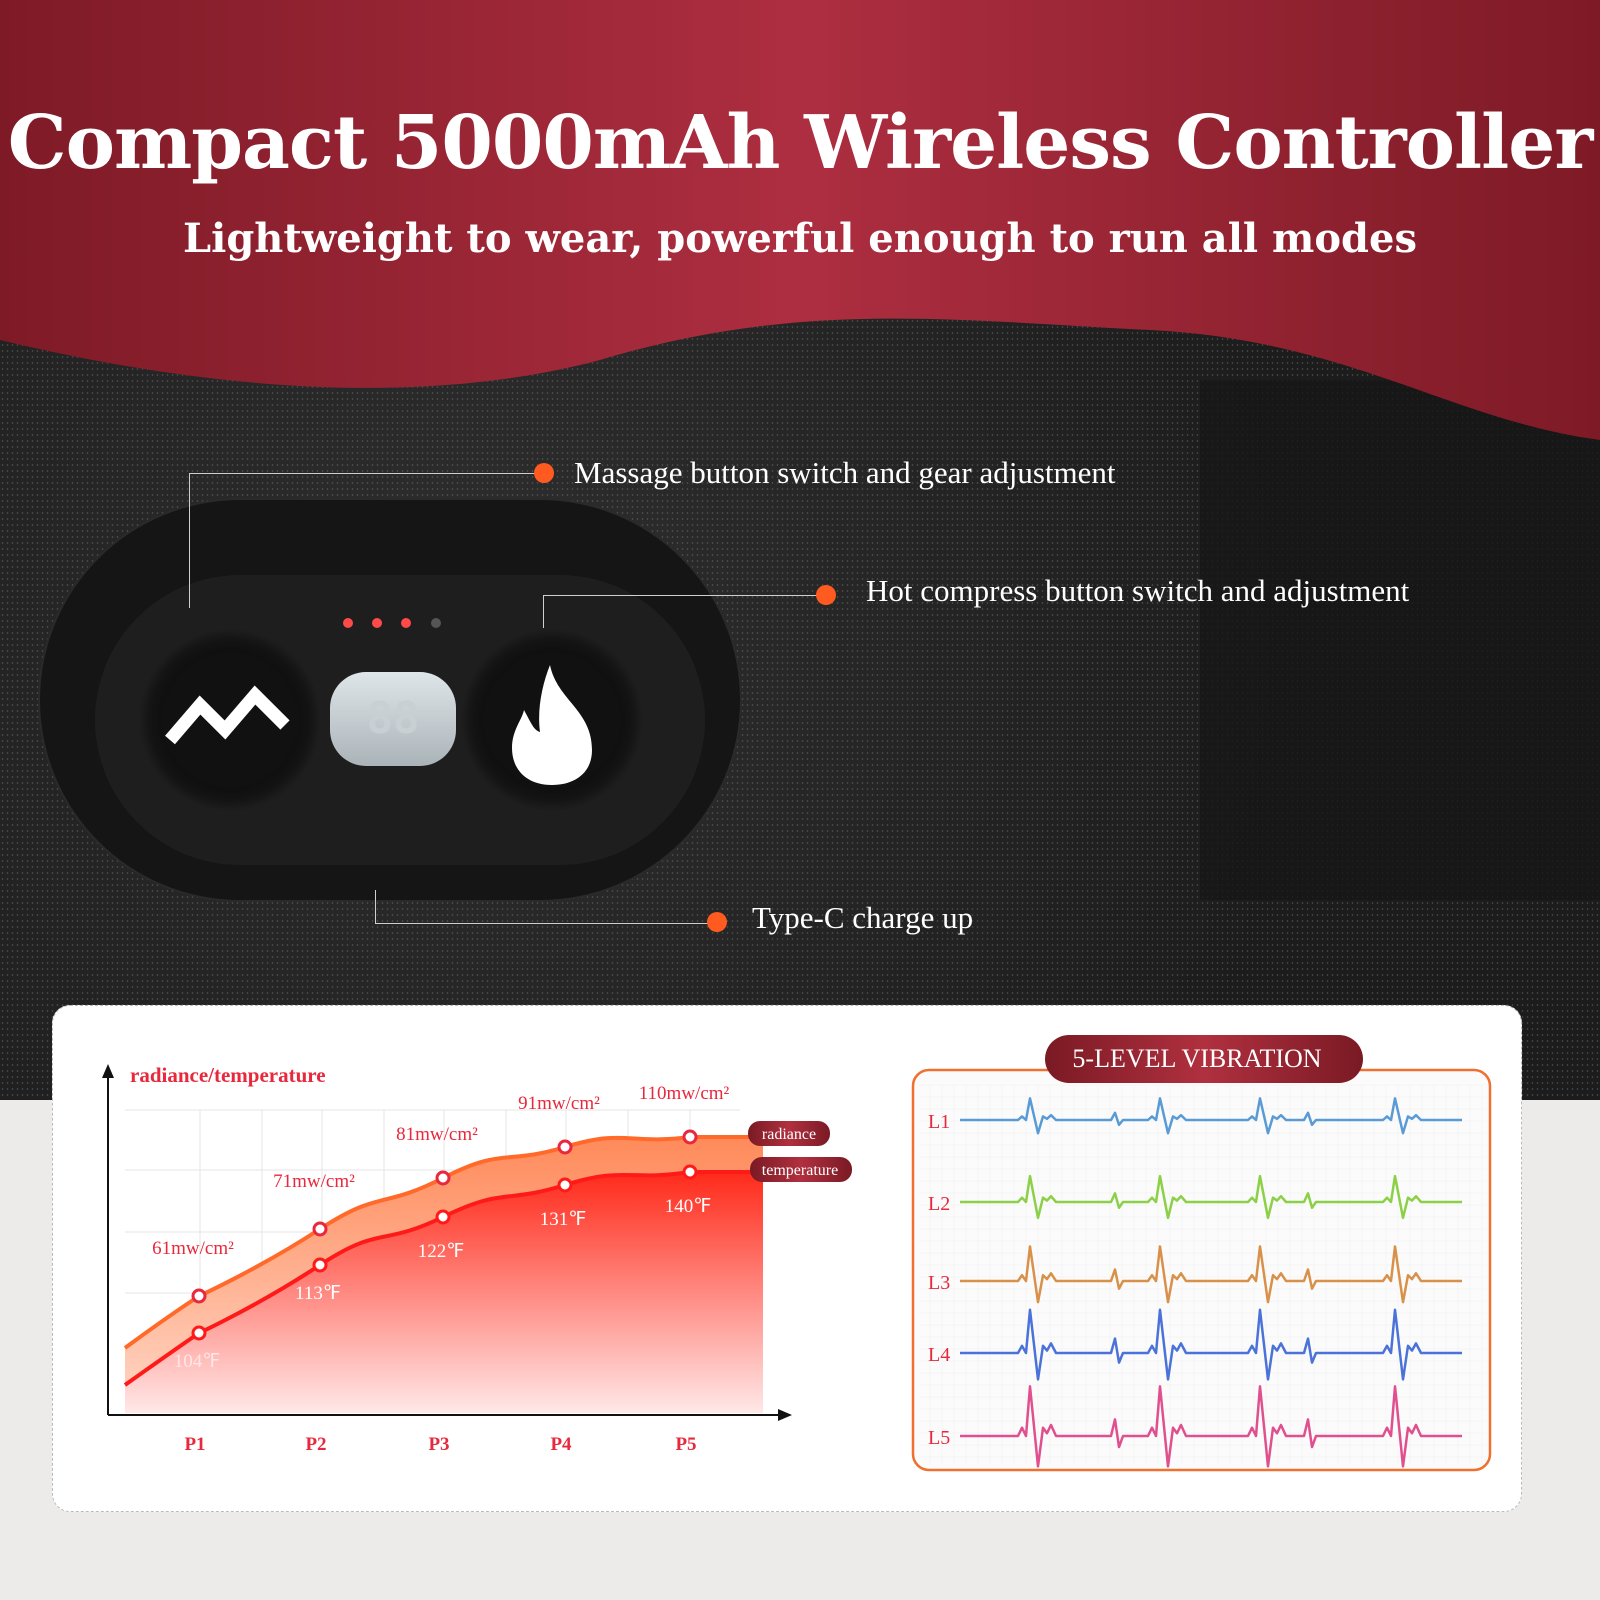  What do you see at coordinates (437, 1134) in the screenshot?
I see `radiance-data-label: 81mw/cm²` at bounding box center [437, 1134].